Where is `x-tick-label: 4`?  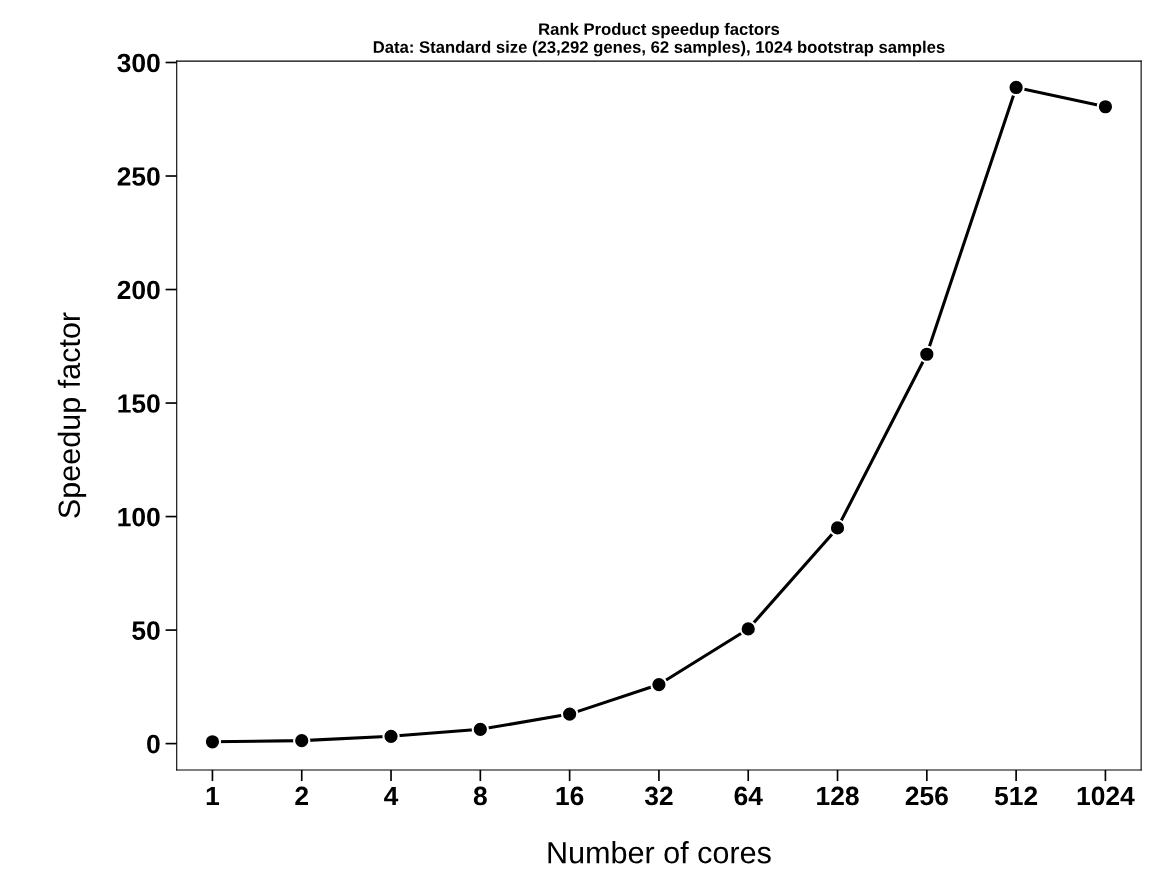 x-tick-label: 4 is located at coordinates (391, 796).